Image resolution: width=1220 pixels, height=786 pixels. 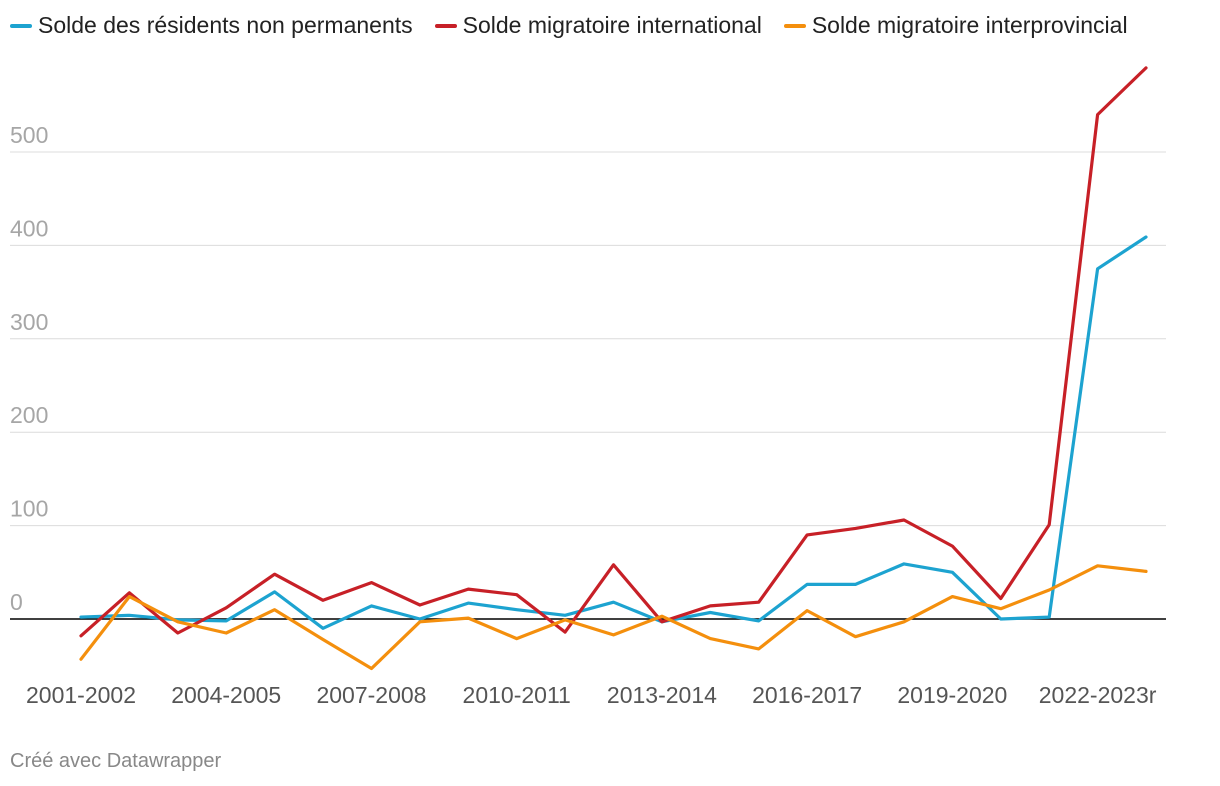 What do you see at coordinates (29, 368) in the screenshot?
I see `y-axis-tick-labels: 0 100 200 300 400 500` at bounding box center [29, 368].